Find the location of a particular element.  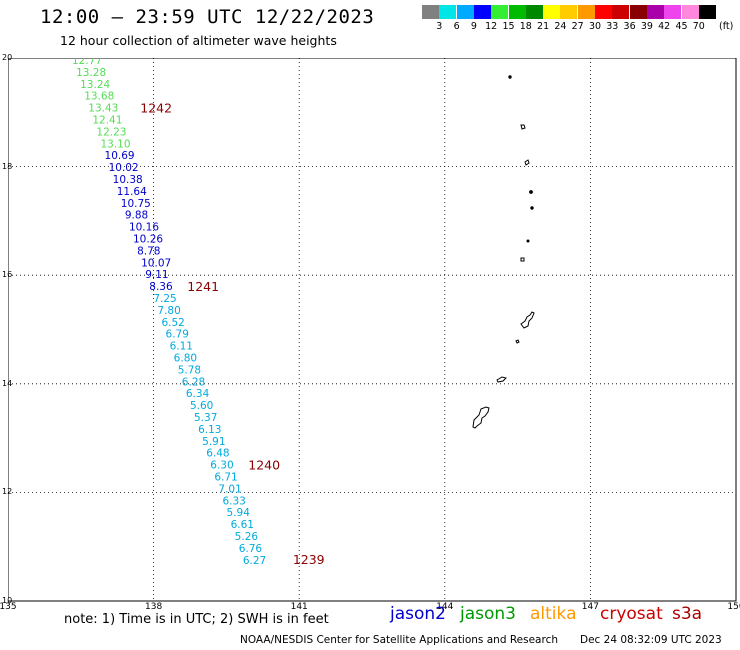

wave-height-value: 13.10 is located at coordinates (115, 144).